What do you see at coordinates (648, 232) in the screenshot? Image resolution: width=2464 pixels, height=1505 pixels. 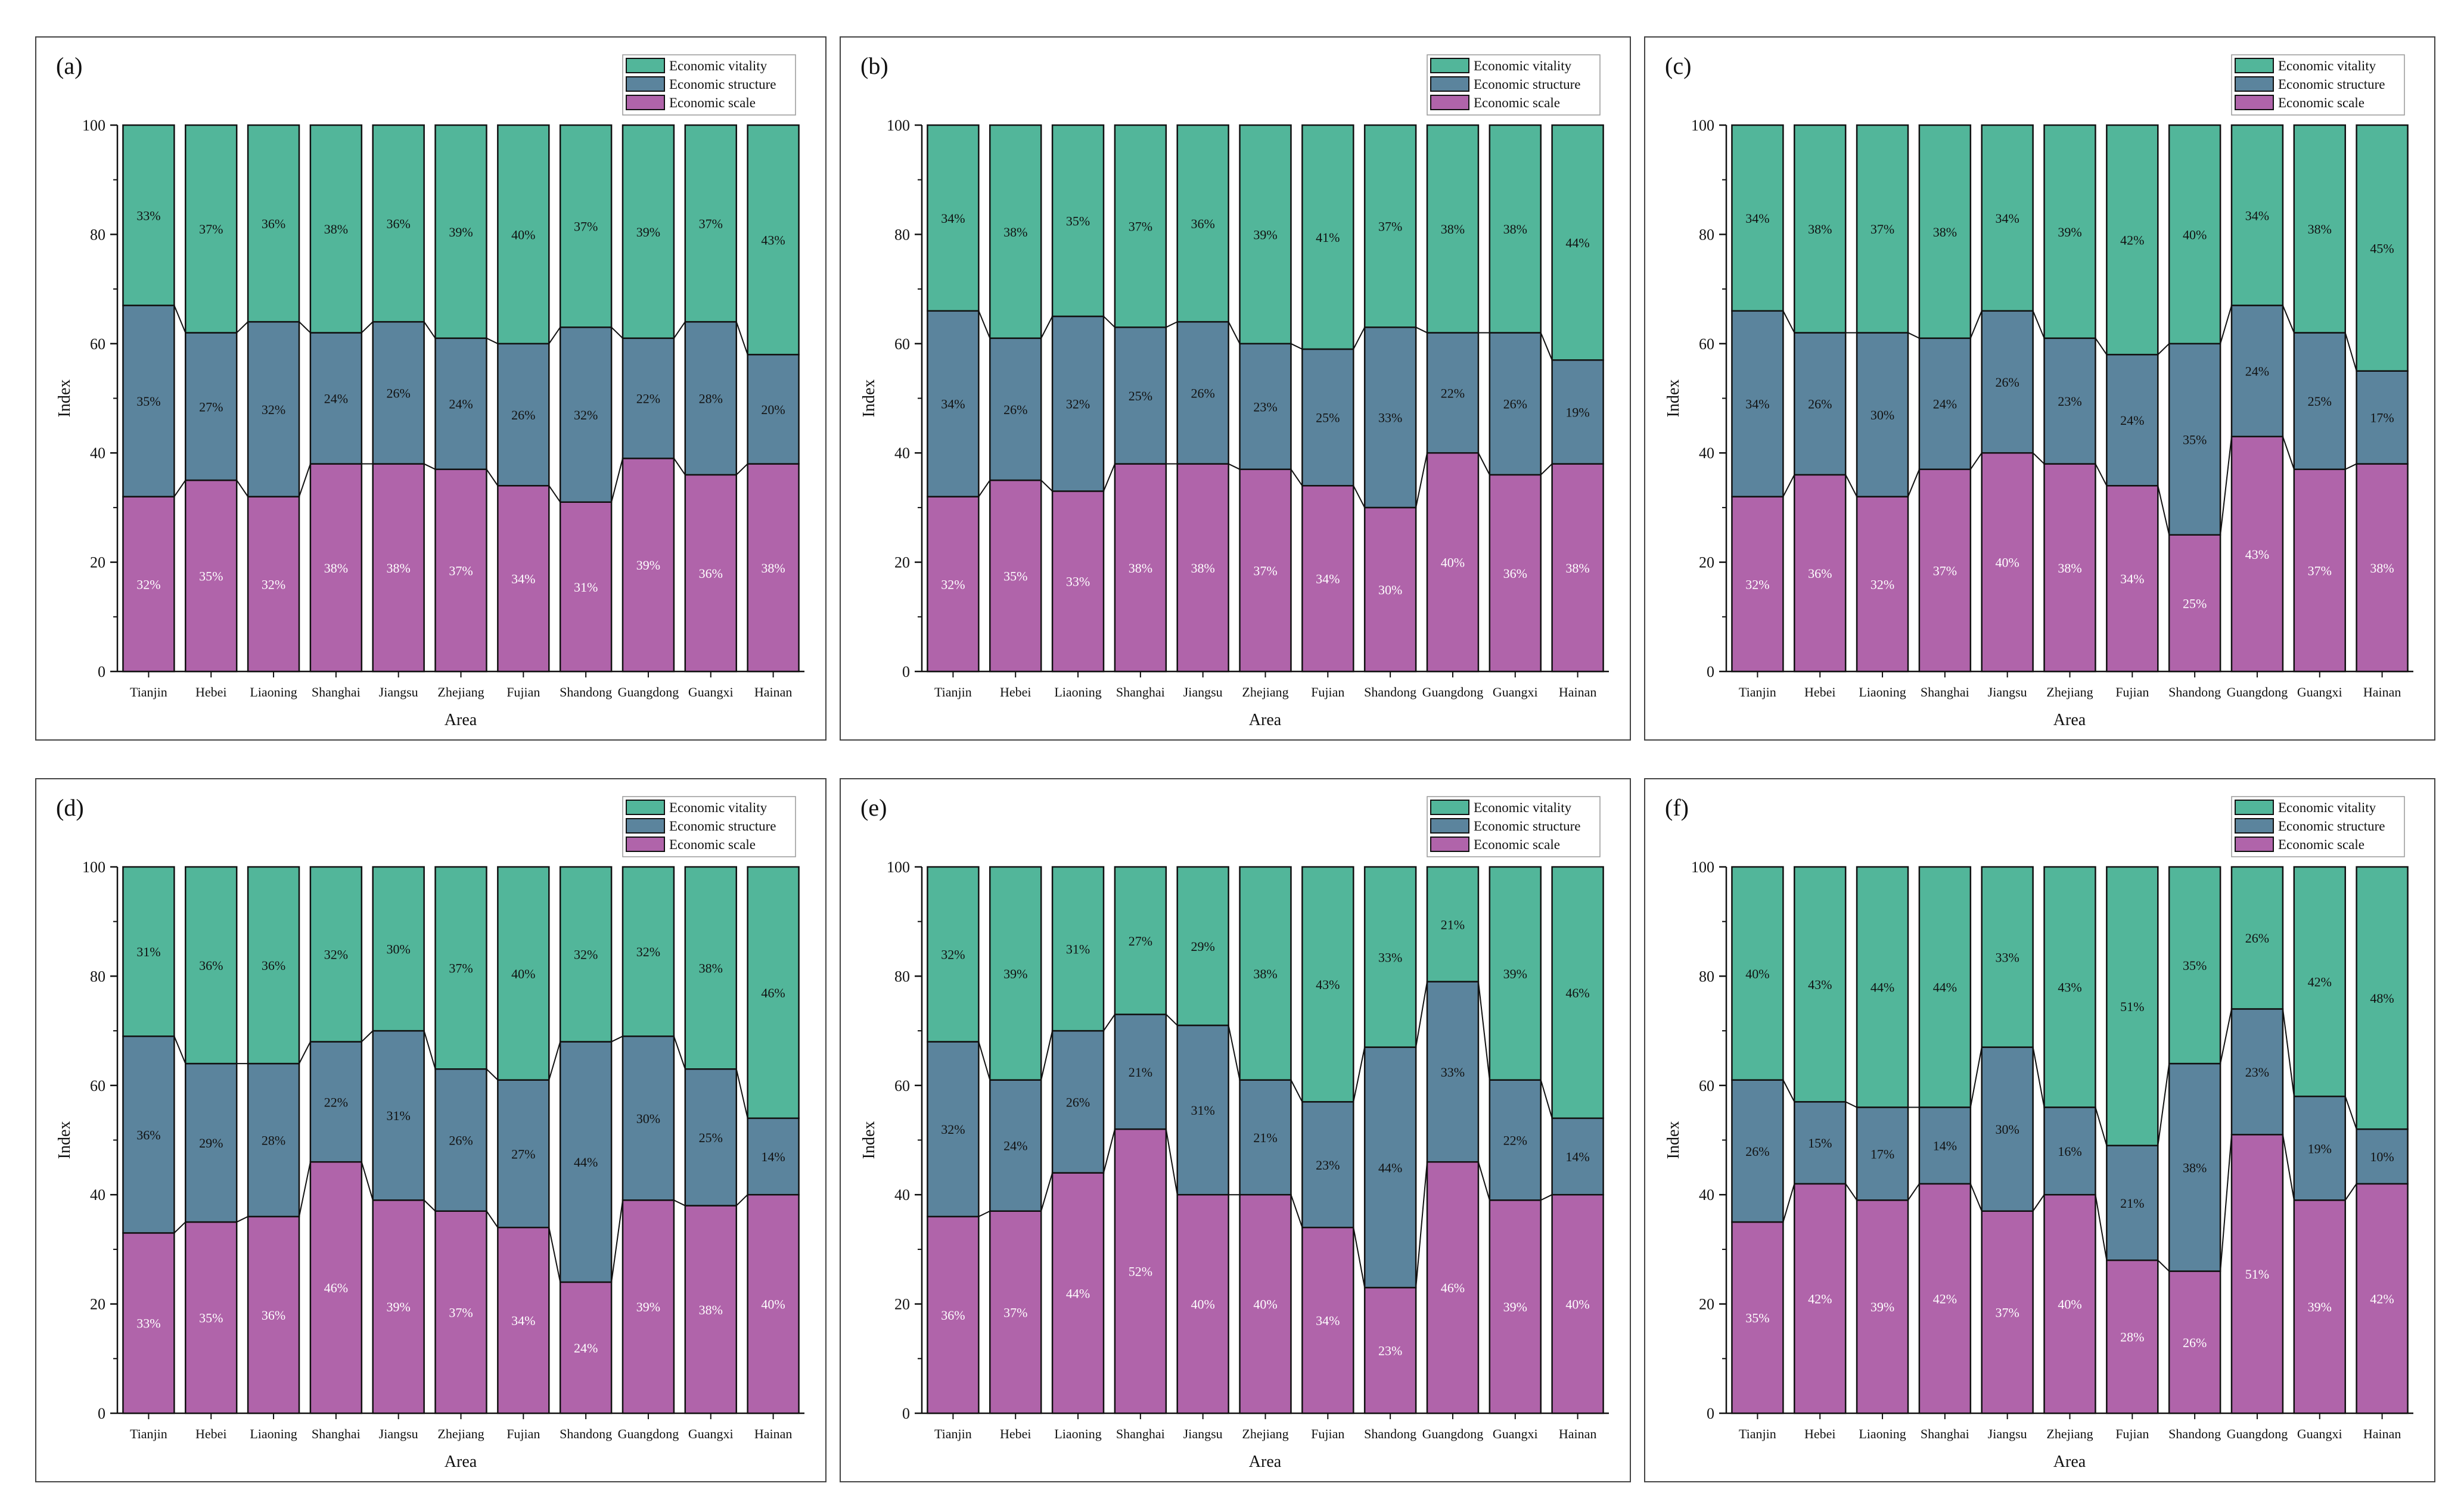 I see `data-label: 39%` at bounding box center [648, 232].